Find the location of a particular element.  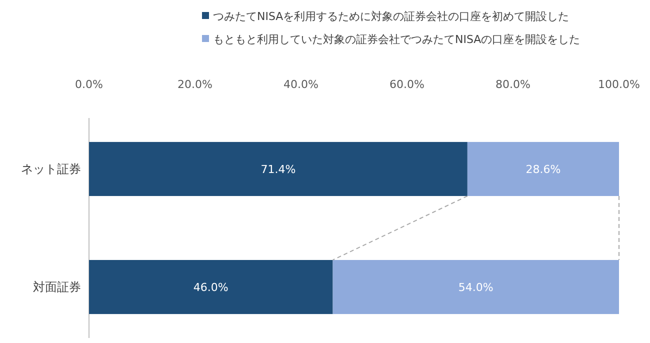

data-label: 46.0% is located at coordinates (210, 287).